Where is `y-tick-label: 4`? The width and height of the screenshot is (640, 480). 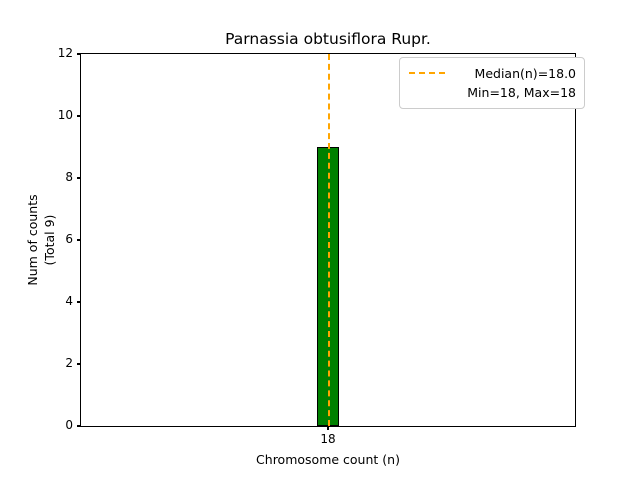
y-tick-label: 4 is located at coordinates (69, 301).